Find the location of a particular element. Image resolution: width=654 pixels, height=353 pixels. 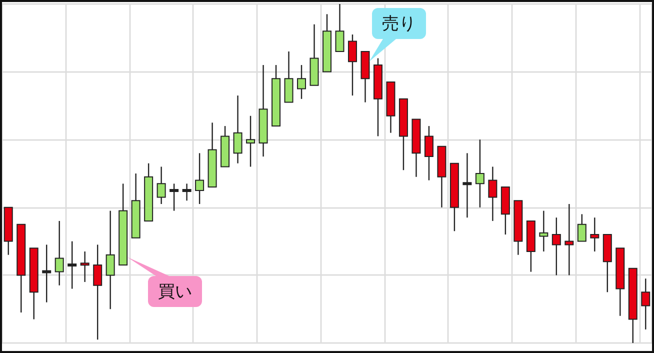

annotation: 売り is located at coordinates (399, 23).